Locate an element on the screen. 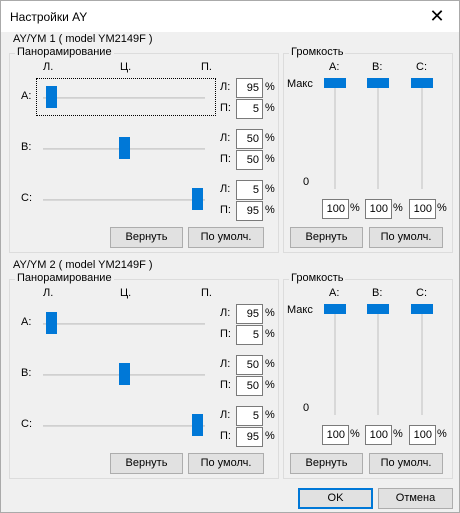 The image size is (460, 513). channel-label: B: is located at coordinates (26, 373).